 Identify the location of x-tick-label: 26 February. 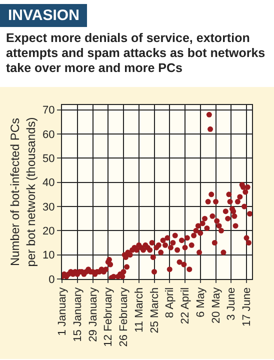
(124, 316).